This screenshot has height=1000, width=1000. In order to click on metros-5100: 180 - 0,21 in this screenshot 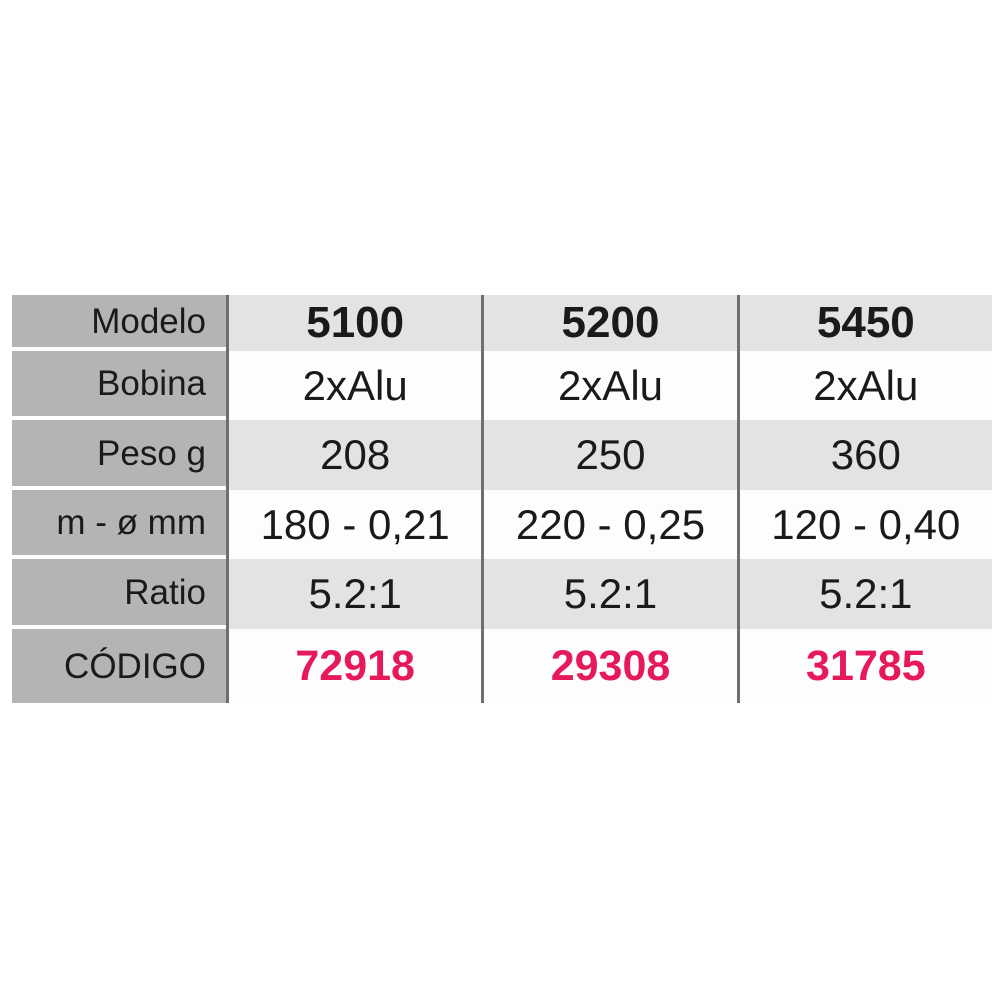, I will do `click(354, 524)`.